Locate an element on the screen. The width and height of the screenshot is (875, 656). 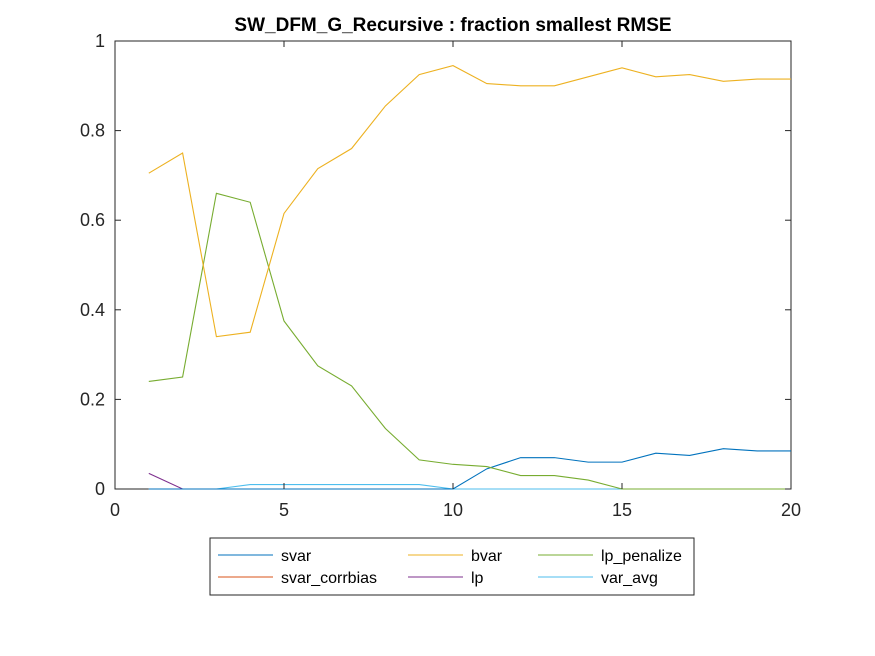
legend-label-svar: svar is located at coordinates (296, 556).